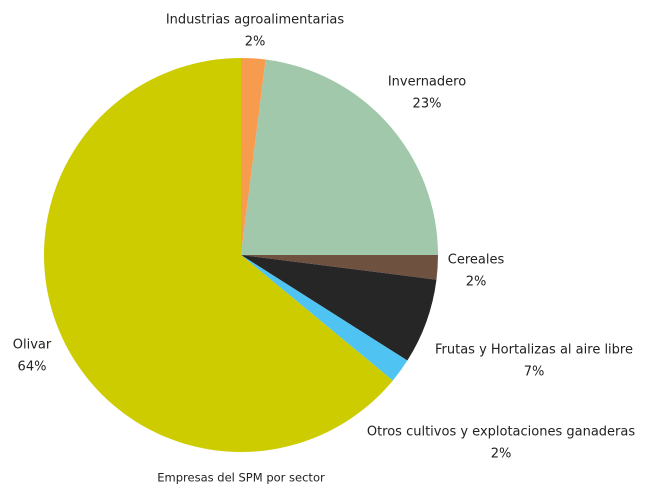 This screenshot has height=486, width=651. Describe the element at coordinates (534, 350) in the screenshot. I see `slice-label: Frutas y Hortalizas al aire libre` at that location.